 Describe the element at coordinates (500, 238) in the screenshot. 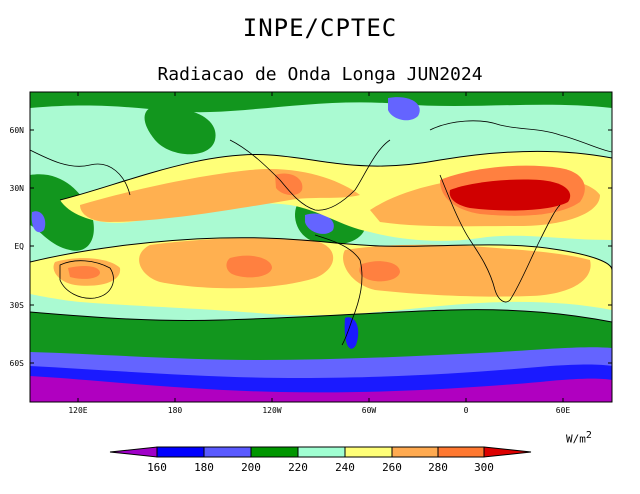

I see `coast-africa` at that location.